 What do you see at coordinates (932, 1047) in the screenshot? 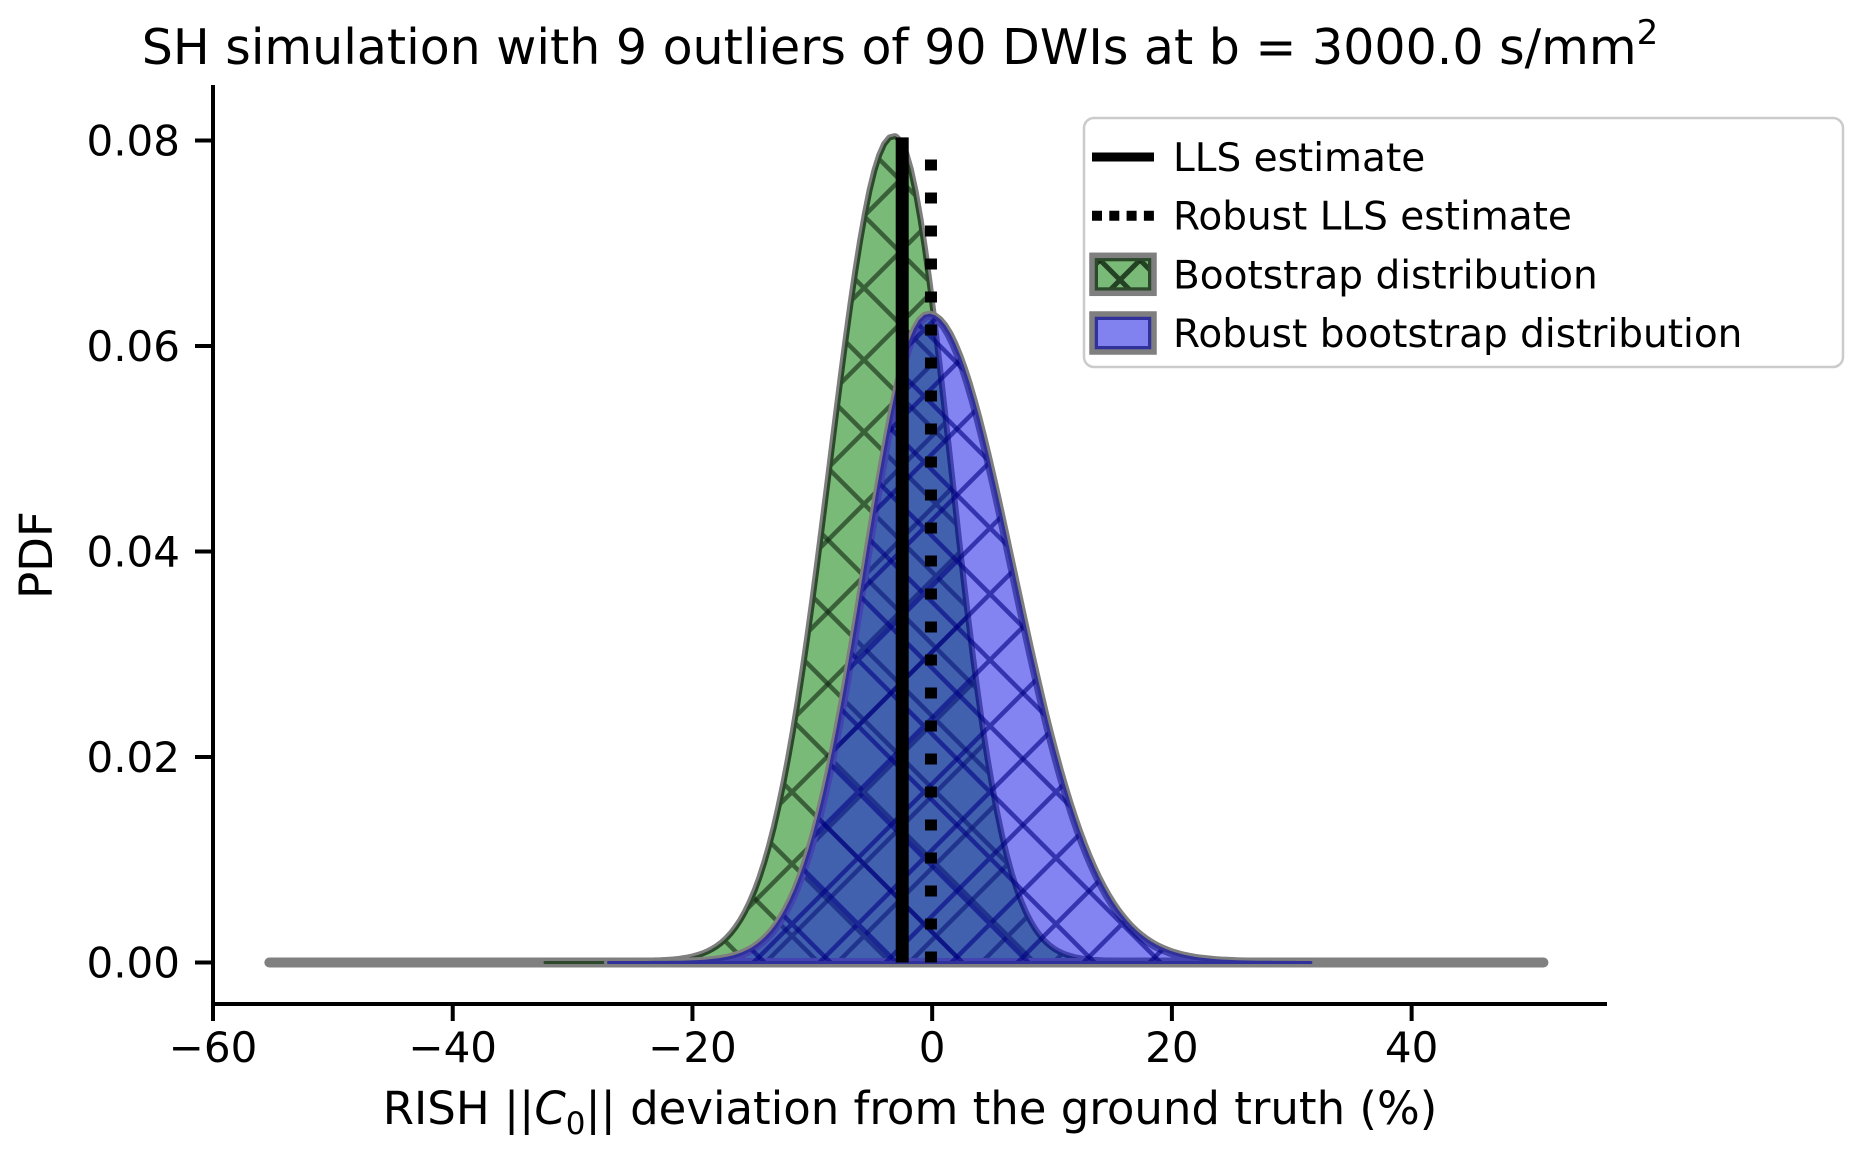
I see `x-tick-label: 0` at bounding box center [932, 1047].